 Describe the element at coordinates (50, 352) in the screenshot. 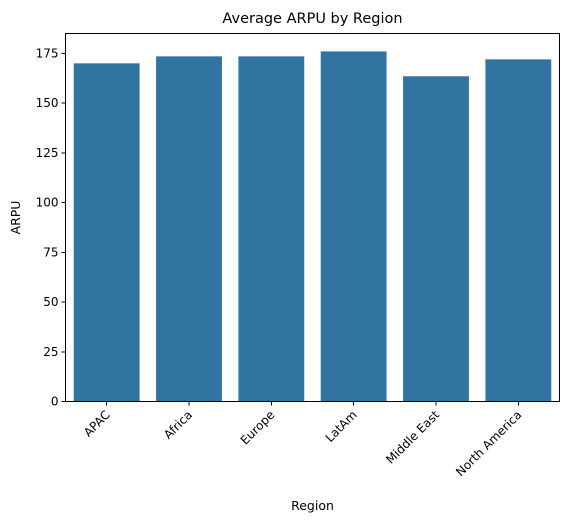

I see `y-tick-label: 25` at that location.